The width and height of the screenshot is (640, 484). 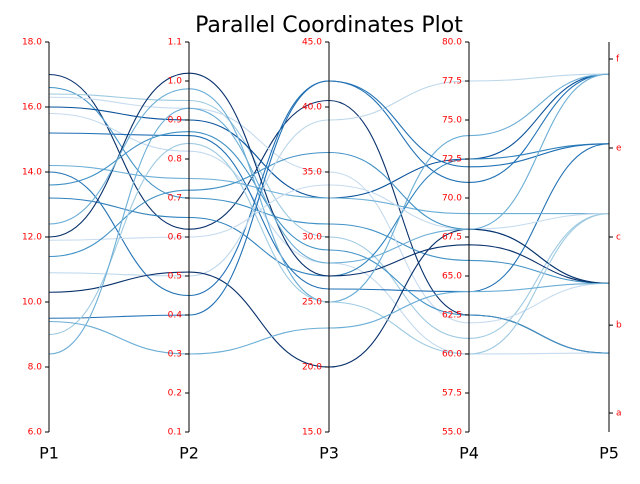 What do you see at coordinates (32, 173) in the screenshot?
I see `tick-label: 14.0` at bounding box center [32, 173].